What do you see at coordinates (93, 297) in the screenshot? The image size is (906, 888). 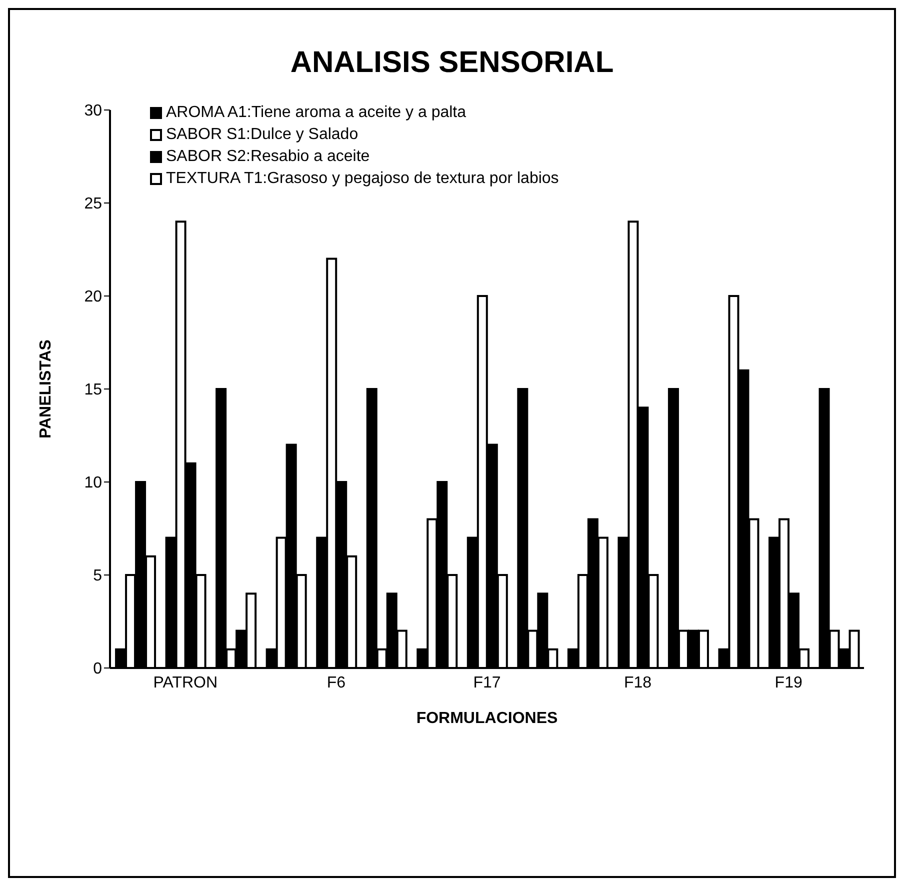 I see `y-tick-label: 20` at bounding box center [93, 297].